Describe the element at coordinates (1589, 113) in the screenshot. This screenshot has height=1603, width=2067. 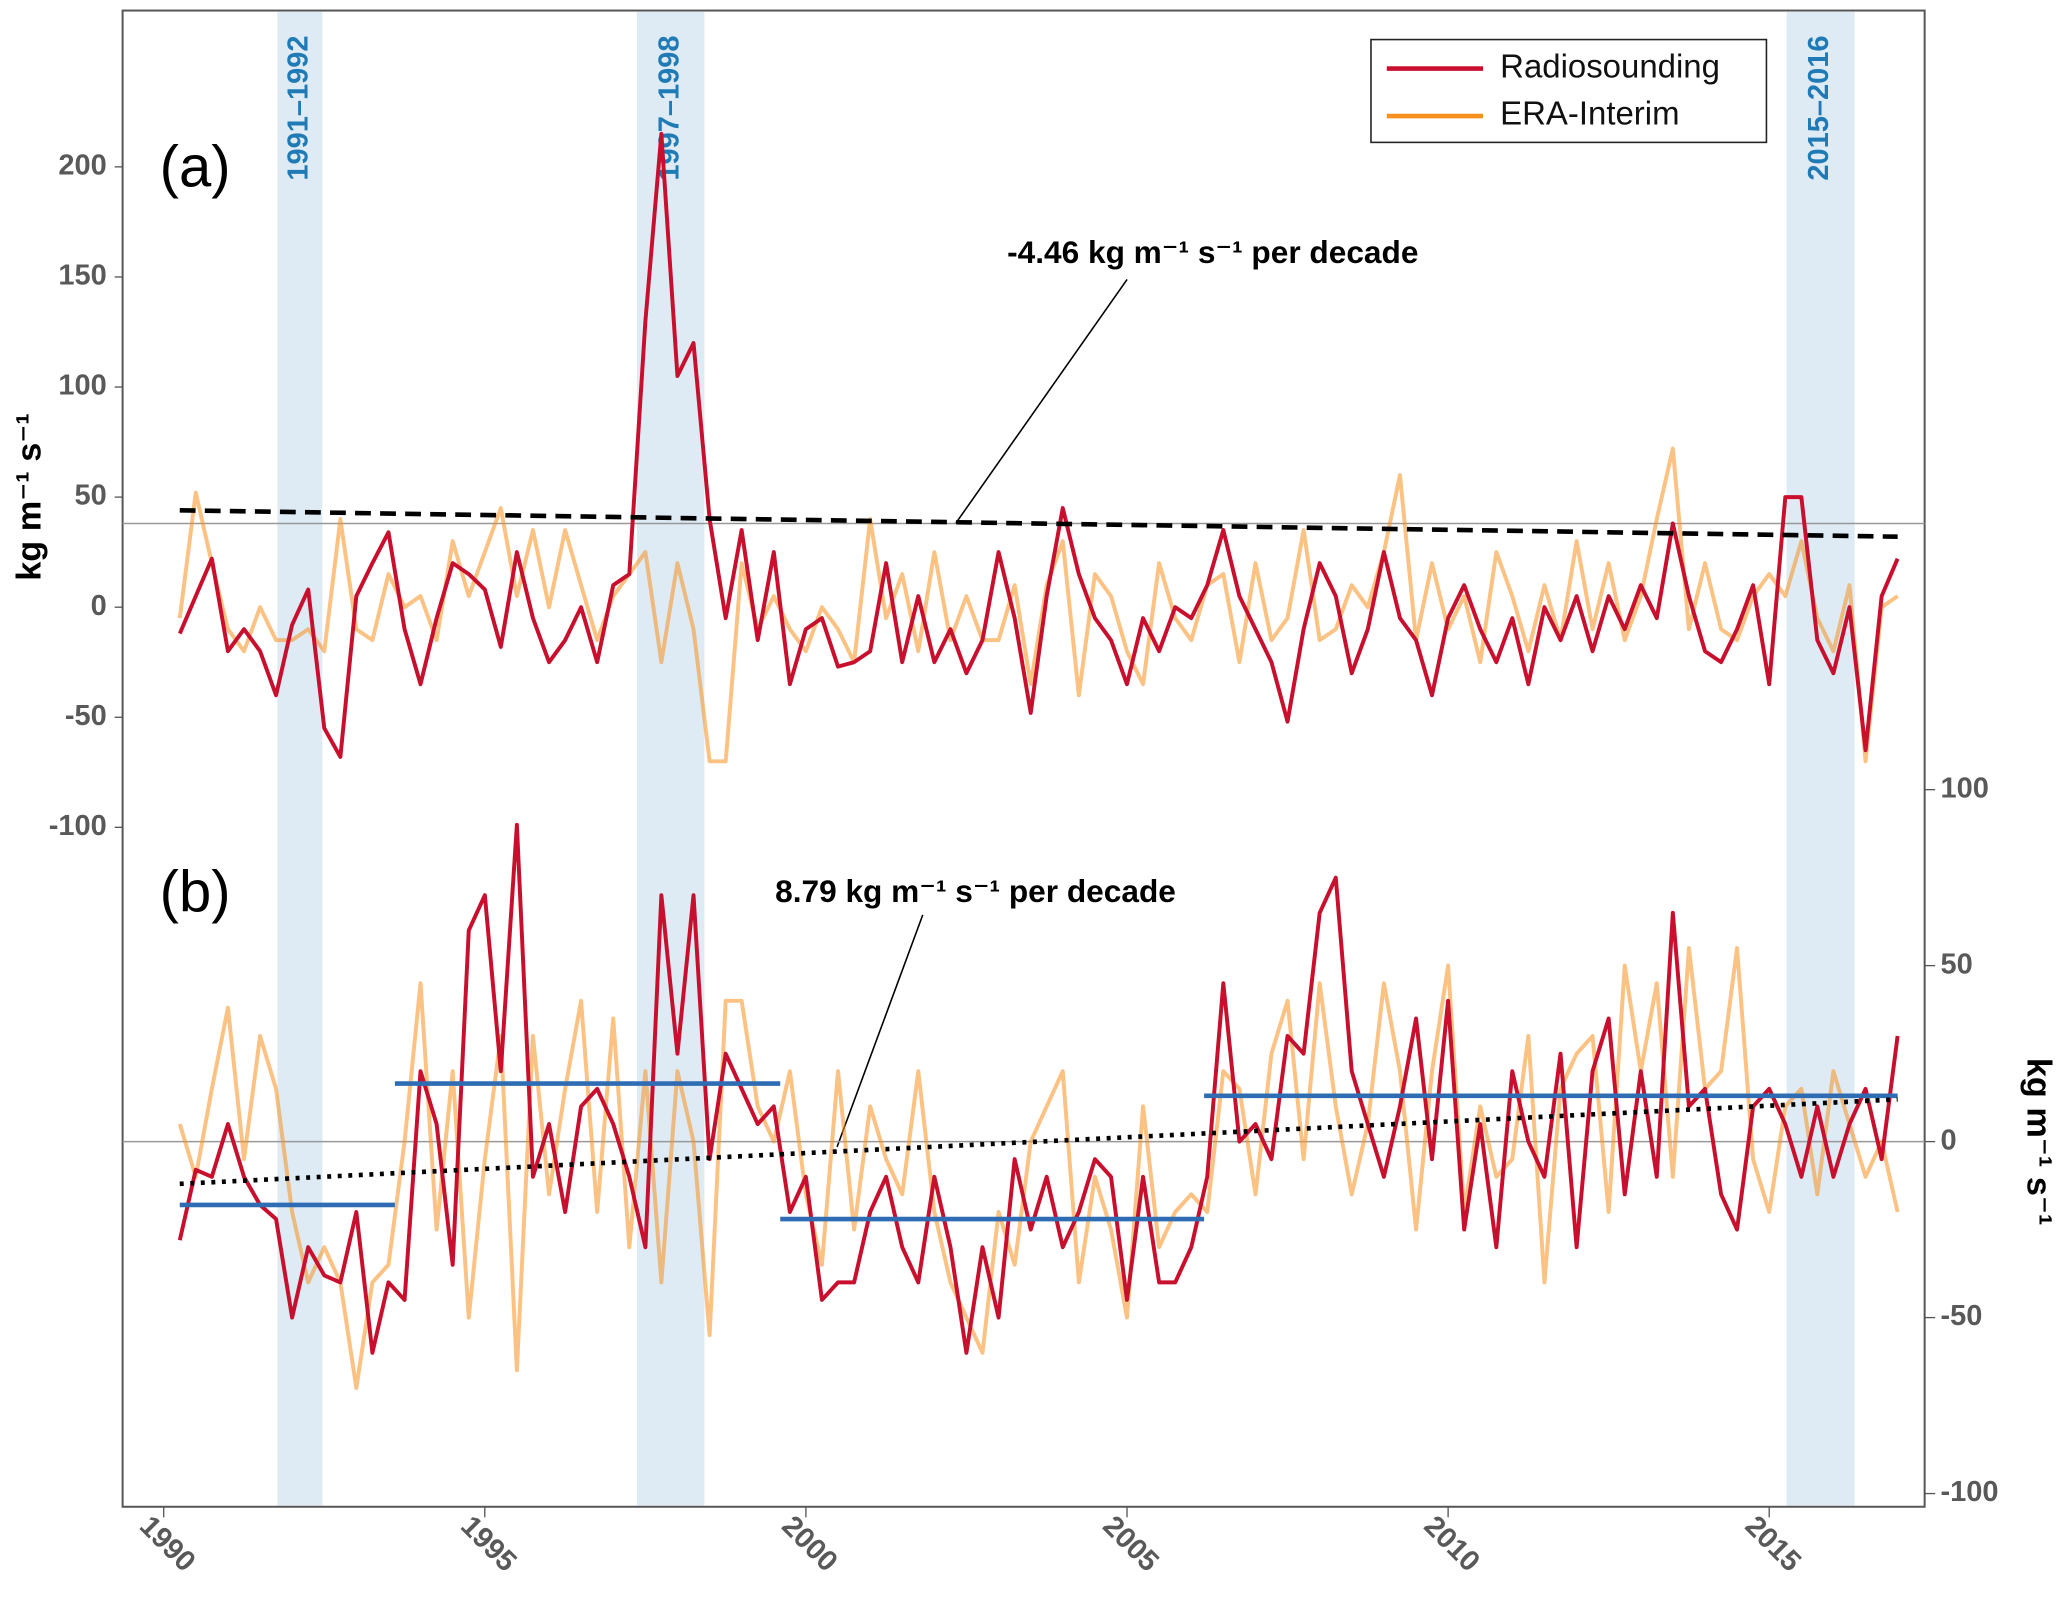
I see `legend-label: ERA-Interim` at that location.